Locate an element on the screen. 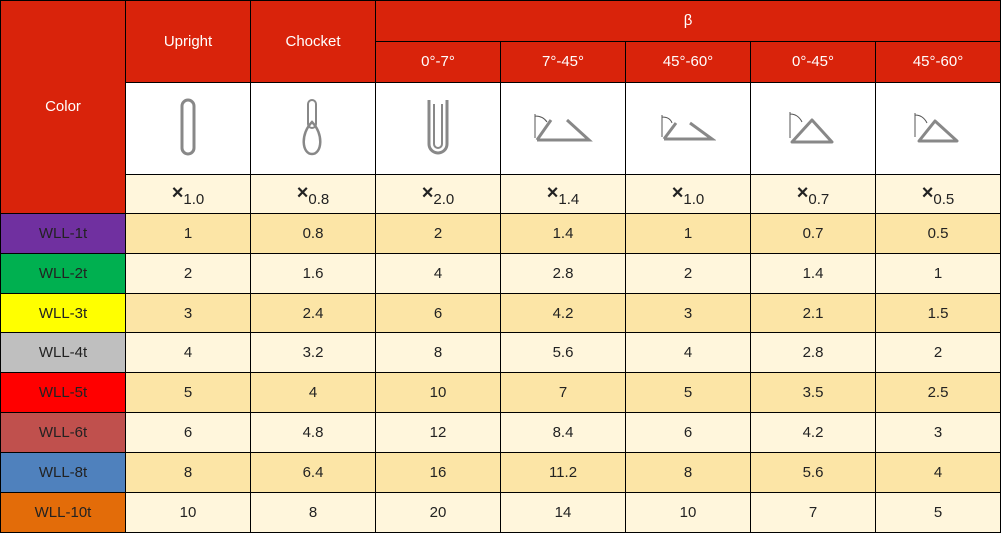 This screenshot has width=1001, height=533. wll-value: 4.8 is located at coordinates (313, 433).